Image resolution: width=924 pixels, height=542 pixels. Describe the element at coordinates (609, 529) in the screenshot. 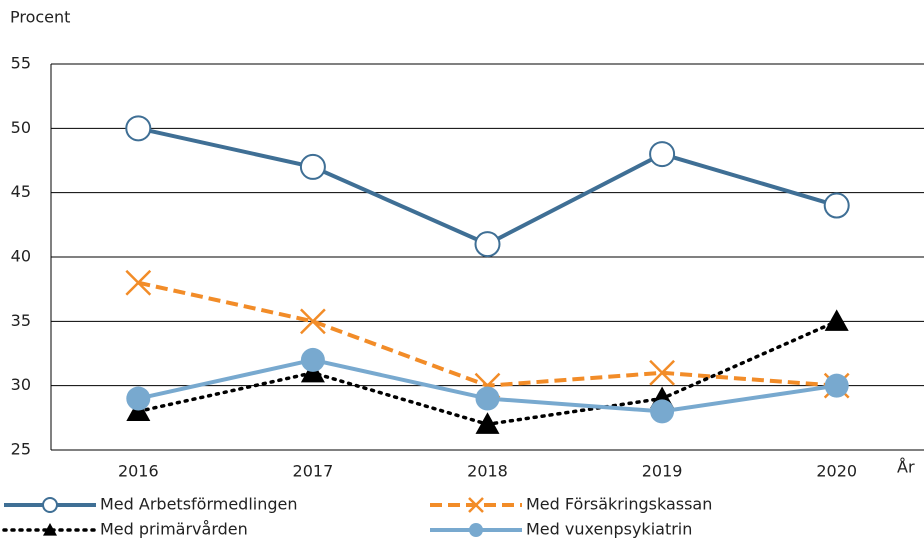

I see `legend-label: Med vuxenpsykiatrin` at that location.